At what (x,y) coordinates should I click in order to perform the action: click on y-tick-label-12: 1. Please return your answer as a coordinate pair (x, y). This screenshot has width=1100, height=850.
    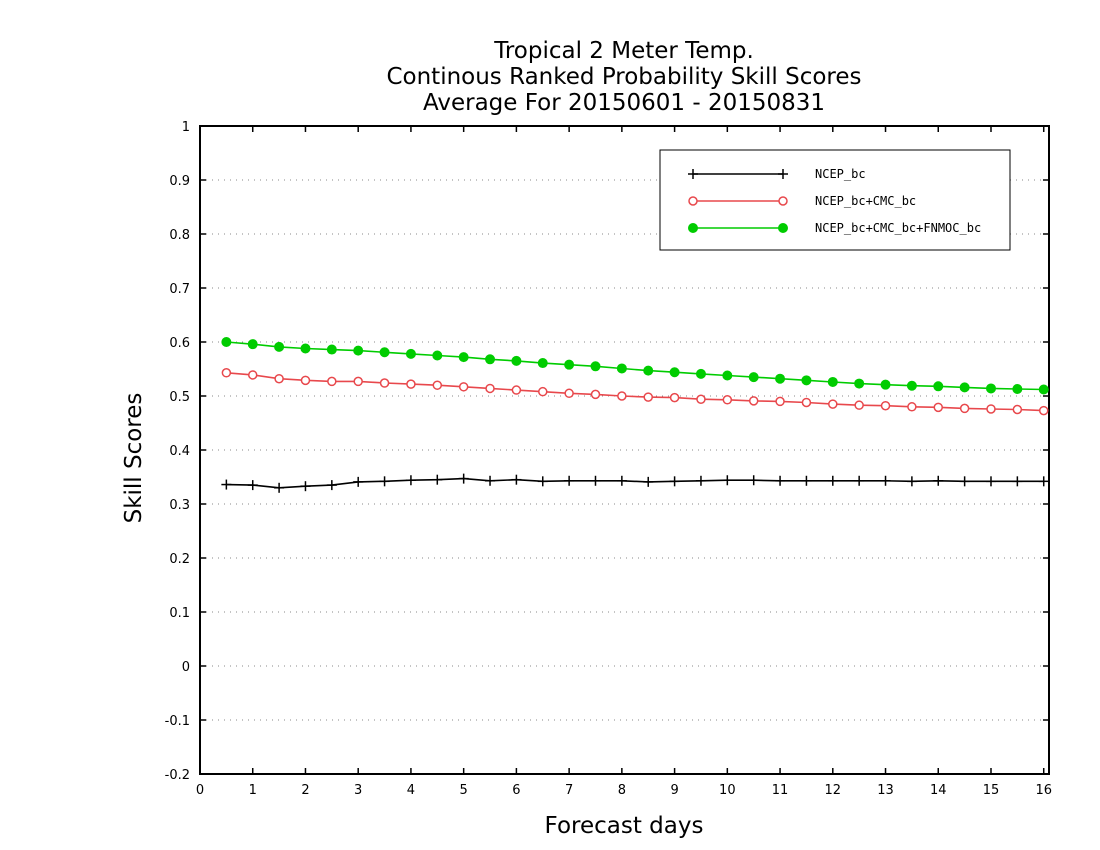
    Looking at the image, I should click on (186, 127).